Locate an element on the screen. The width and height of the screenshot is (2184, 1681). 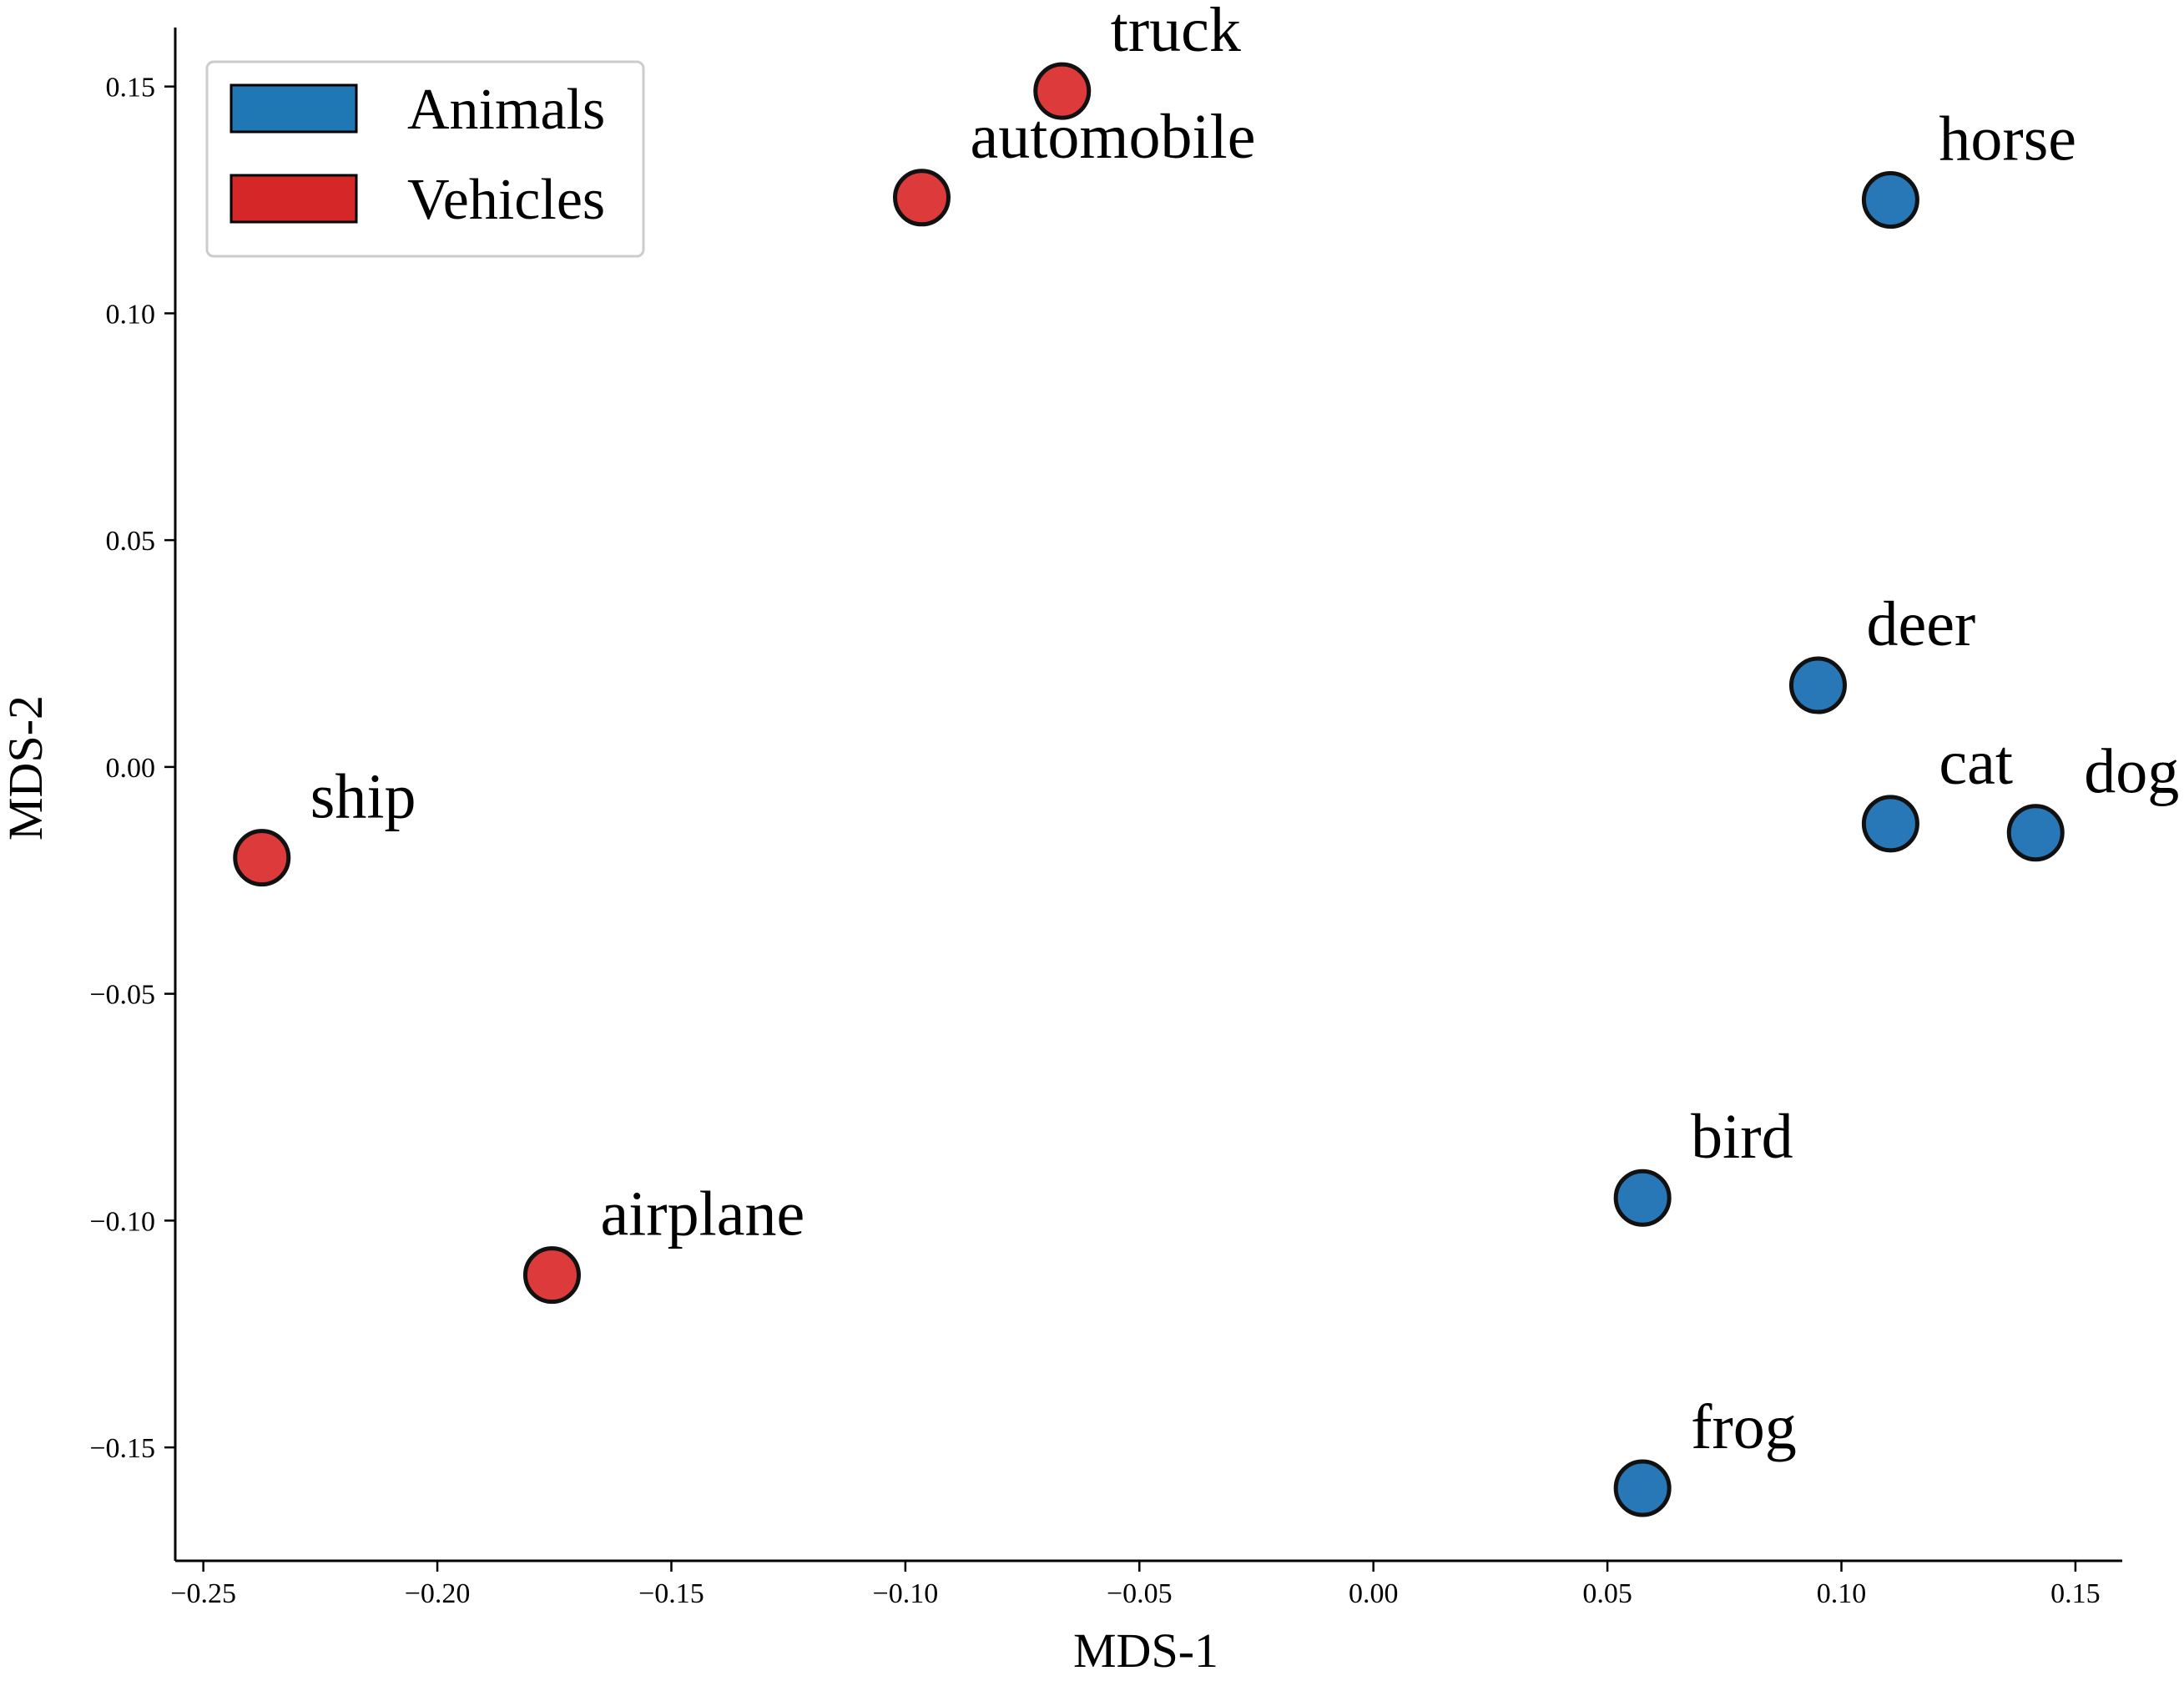
x-axis-label: MDS-1 is located at coordinates (1145, 1650).